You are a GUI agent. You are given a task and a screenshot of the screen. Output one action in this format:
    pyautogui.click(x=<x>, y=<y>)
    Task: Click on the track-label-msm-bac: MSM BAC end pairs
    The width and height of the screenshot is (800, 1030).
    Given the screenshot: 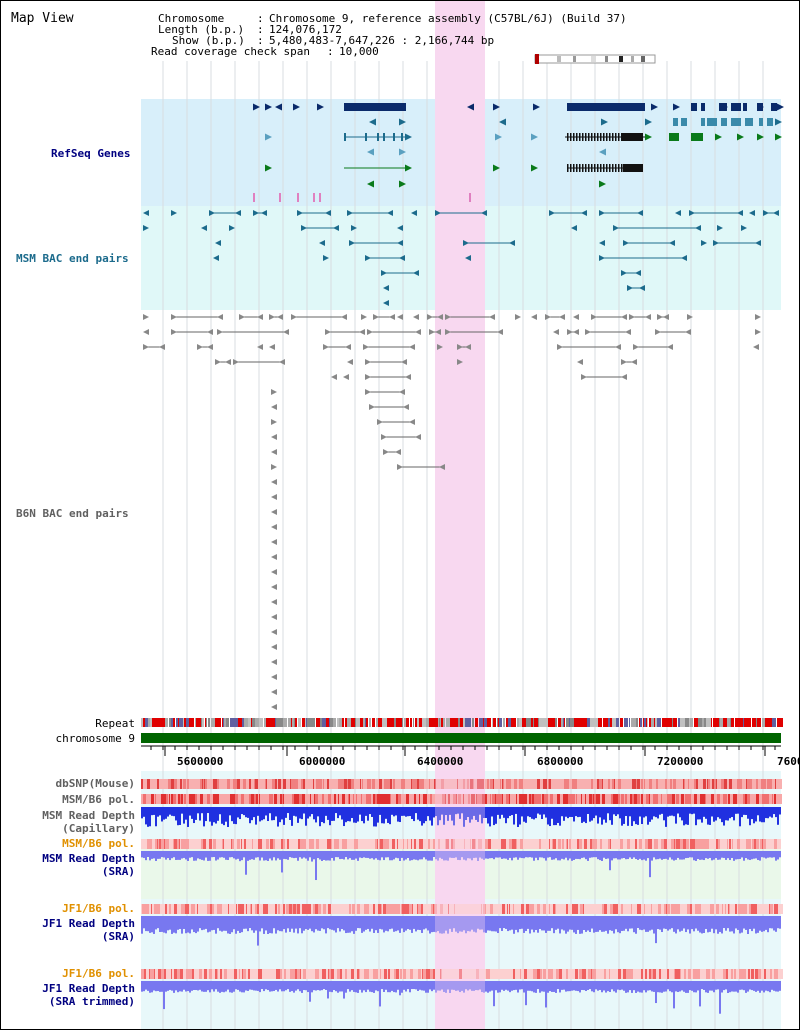 What is the action you would take?
    pyautogui.click(x=72, y=258)
    